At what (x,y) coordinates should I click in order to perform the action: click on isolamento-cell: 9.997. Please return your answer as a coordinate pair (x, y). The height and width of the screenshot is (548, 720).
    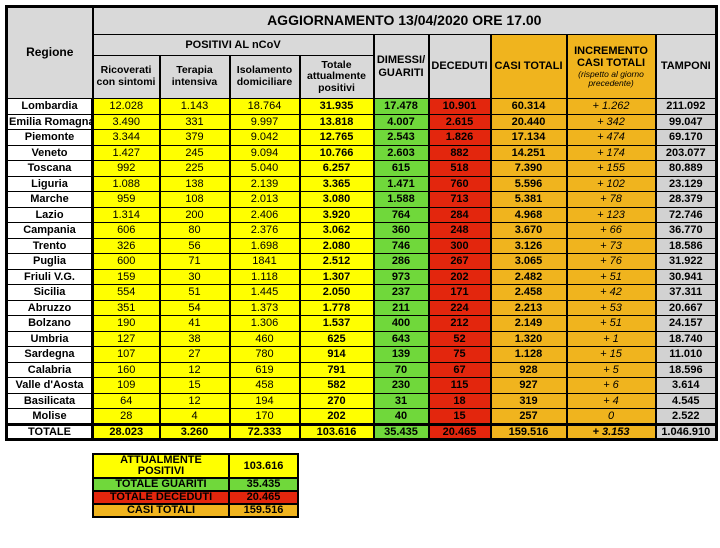
    Looking at the image, I should click on (264, 121).